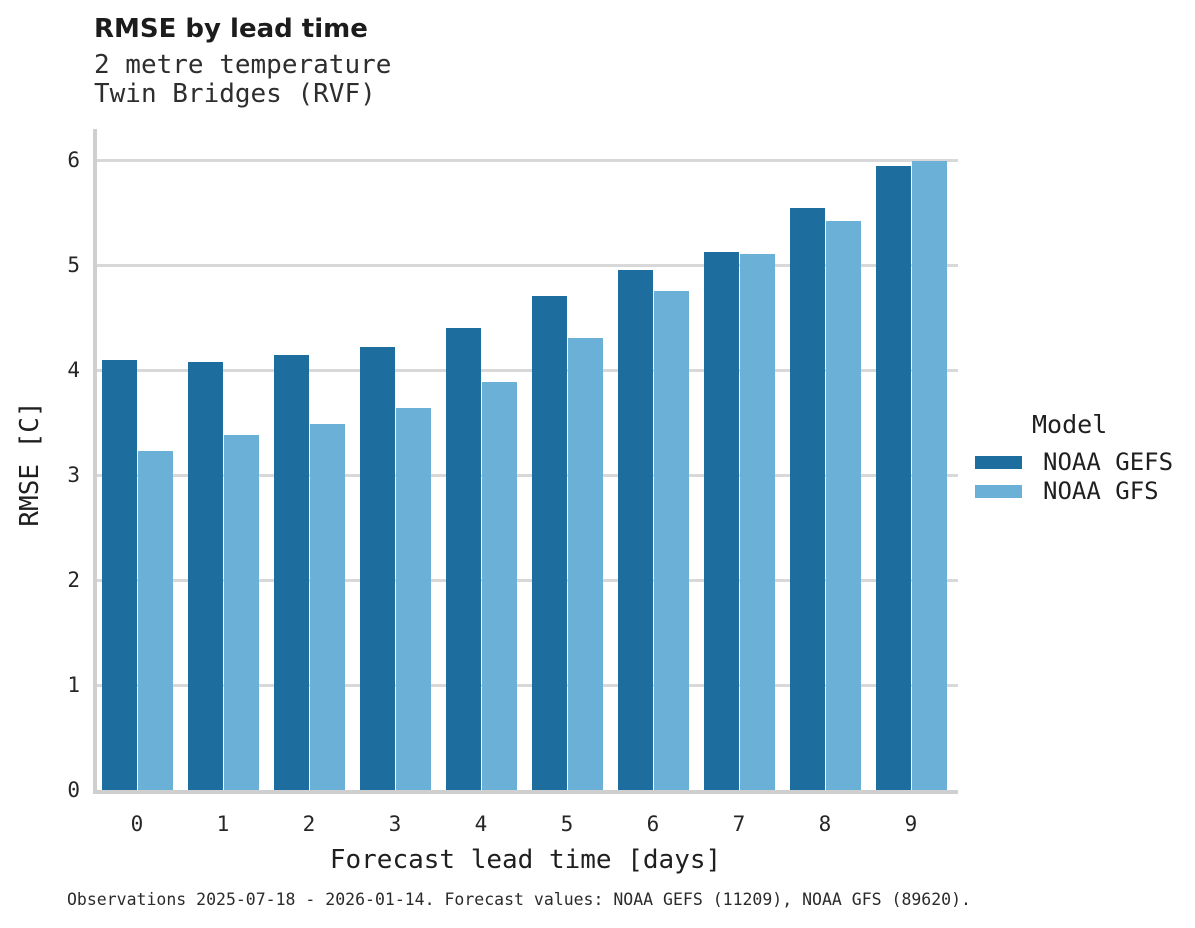  What do you see at coordinates (653, 824) in the screenshot?
I see `x-tick-label-6: 6` at bounding box center [653, 824].